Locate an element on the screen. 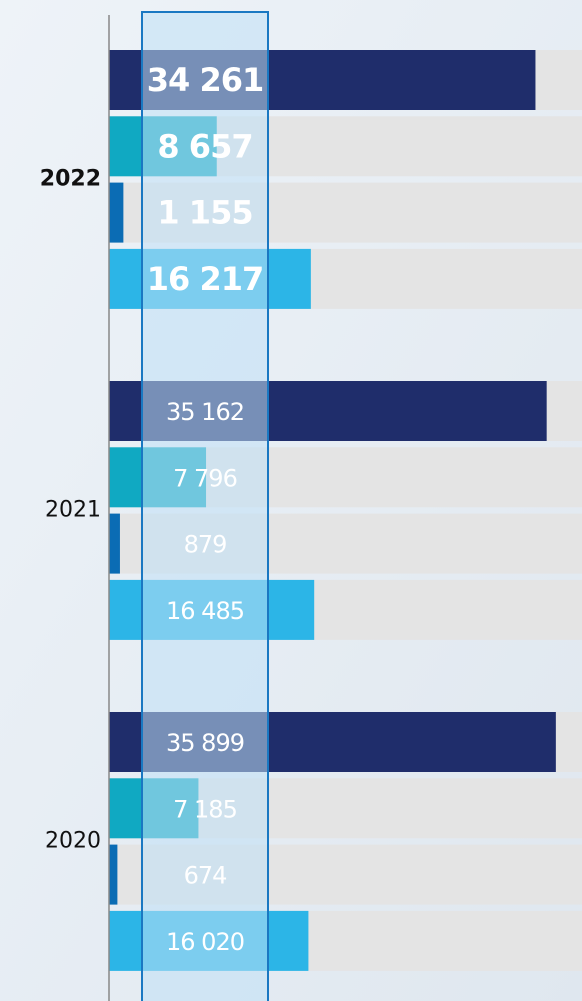 This screenshot has width=582, height=1001. value-label: 8 657 is located at coordinates (204, 146).